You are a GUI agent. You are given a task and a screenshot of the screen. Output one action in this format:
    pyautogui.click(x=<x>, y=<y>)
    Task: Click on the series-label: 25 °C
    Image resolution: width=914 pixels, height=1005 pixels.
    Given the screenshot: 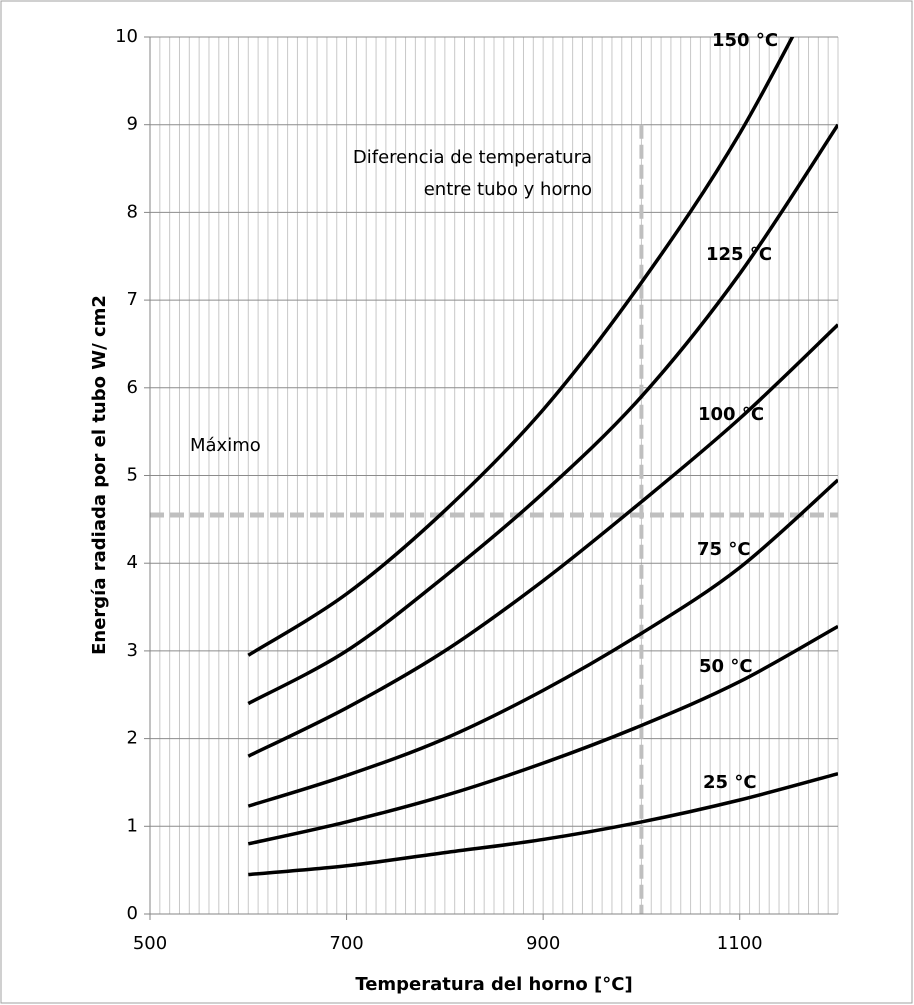 What is the action you would take?
    pyautogui.click(x=730, y=782)
    